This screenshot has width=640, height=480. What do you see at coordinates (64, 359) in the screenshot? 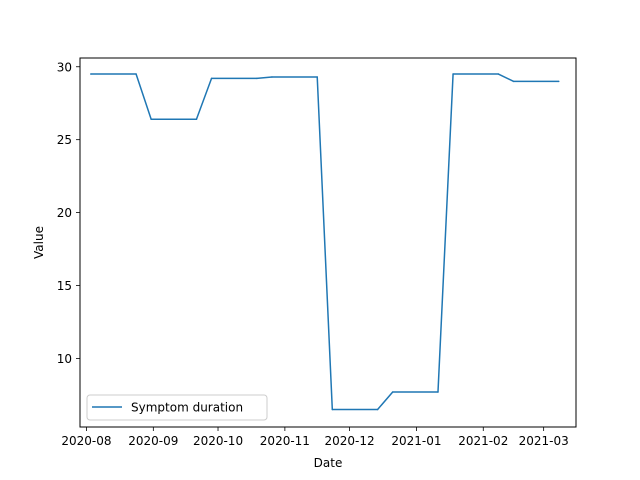
I see `y-tick-label: 10` at bounding box center [64, 359].